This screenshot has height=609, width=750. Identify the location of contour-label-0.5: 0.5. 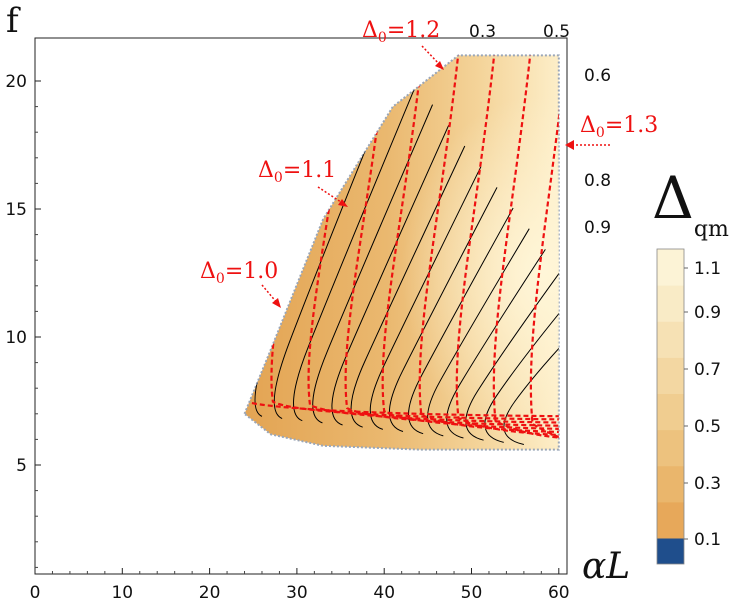
(556, 32).